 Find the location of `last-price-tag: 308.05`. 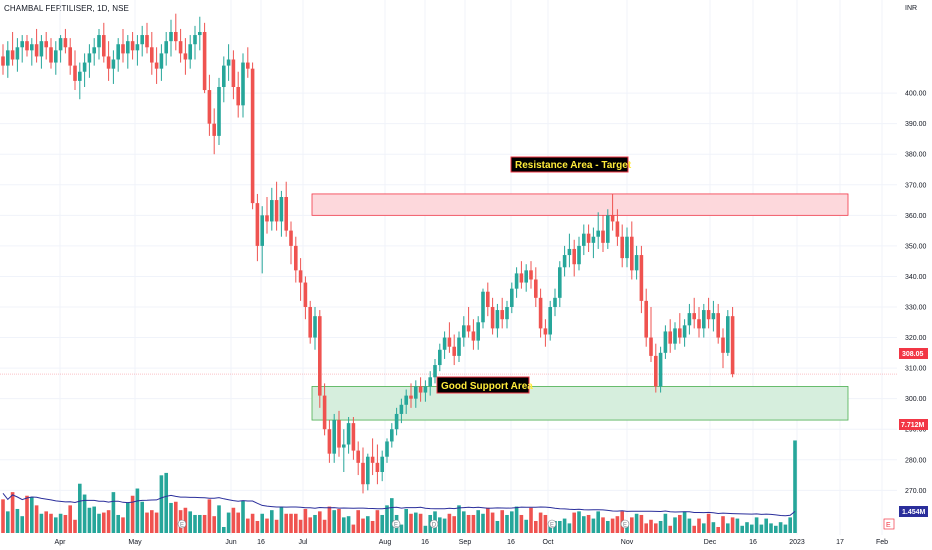

last-price-tag: 308.05 is located at coordinates (913, 353).